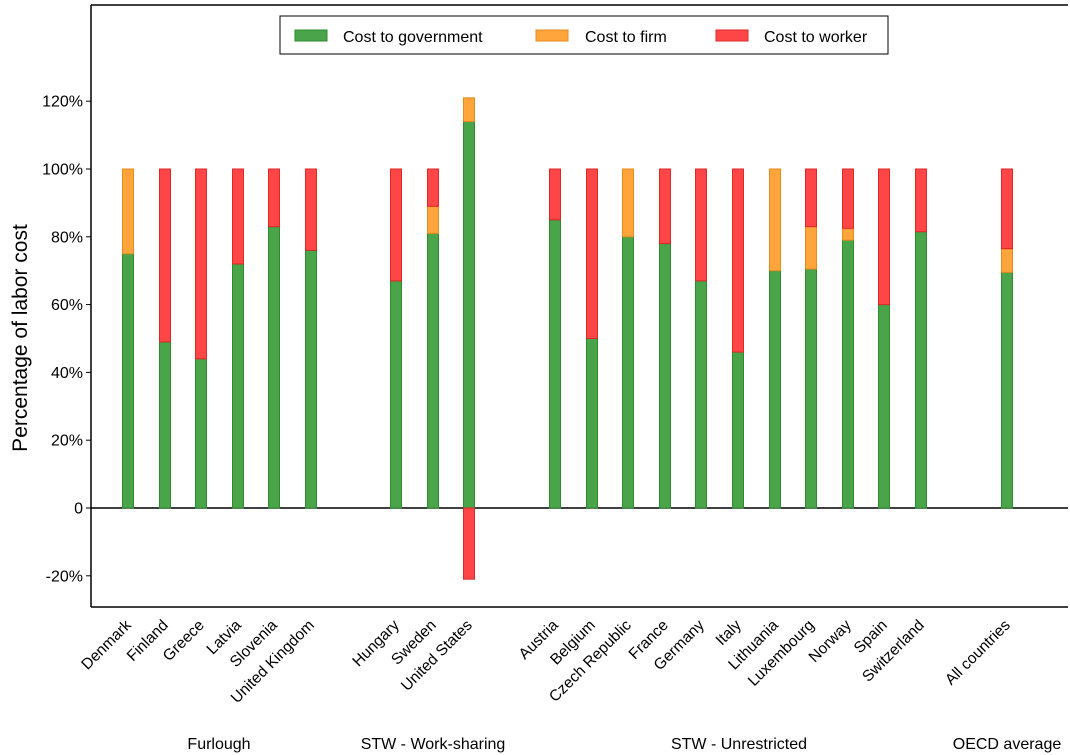 The width and height of the screenshot is (1070, 755). I want to click on y-axis-label: Percentage of labor cost, so click(20, 338).